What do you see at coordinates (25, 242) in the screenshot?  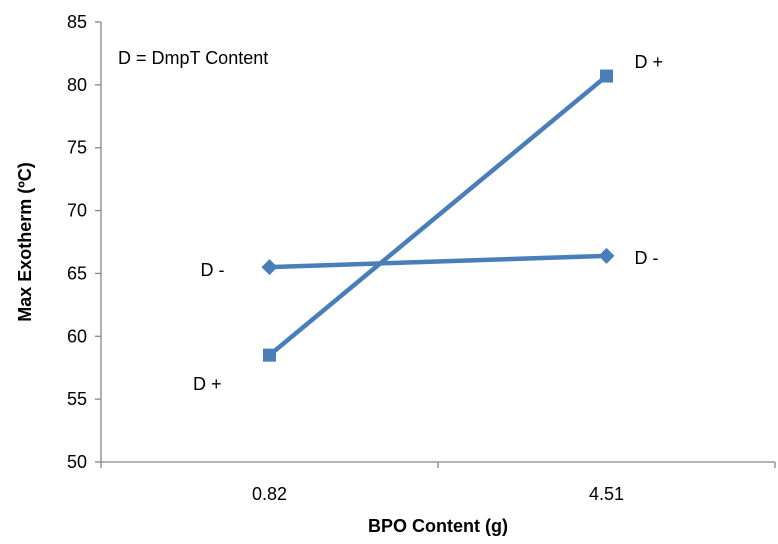 I see `y-axis-title: Max Exotherm (ºC)` at bounding box center [25, 242].